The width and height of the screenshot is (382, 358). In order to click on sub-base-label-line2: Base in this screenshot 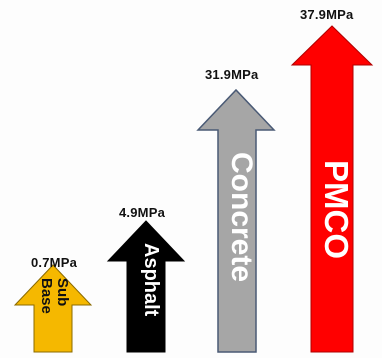, I will do `click(46, 296)`.